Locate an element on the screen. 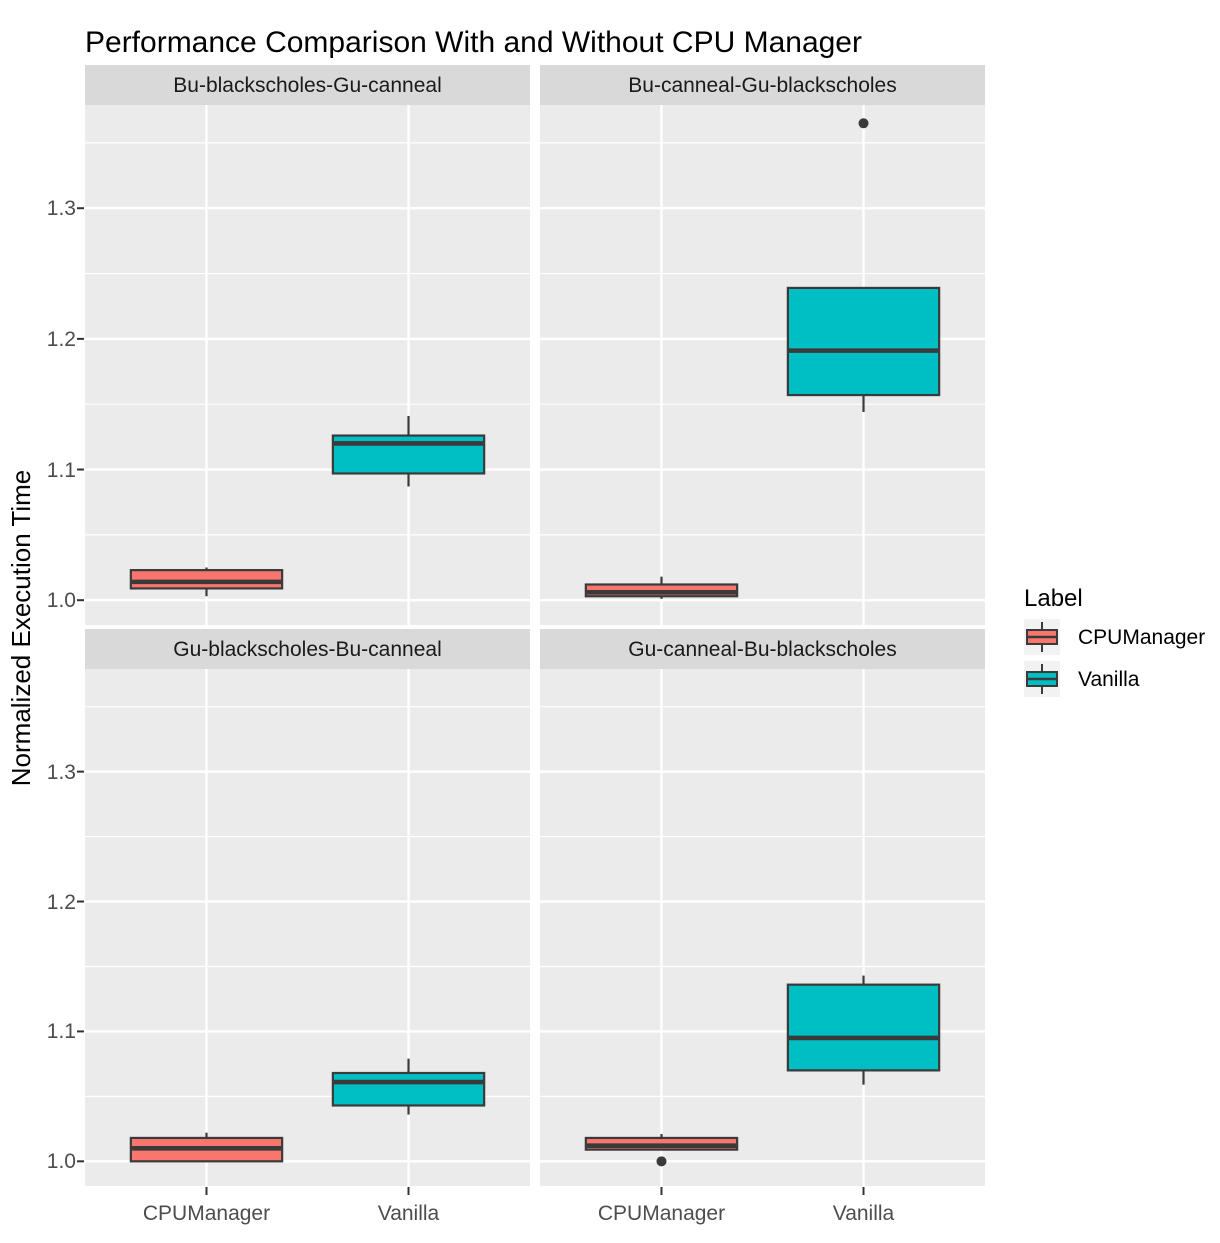 Image resolution: width=1220 pixels, height=1243 pixels. facet-strip-label-bottom-right: Gu-canneal-Bu-blackscholes is located at coordinates (762, 649).